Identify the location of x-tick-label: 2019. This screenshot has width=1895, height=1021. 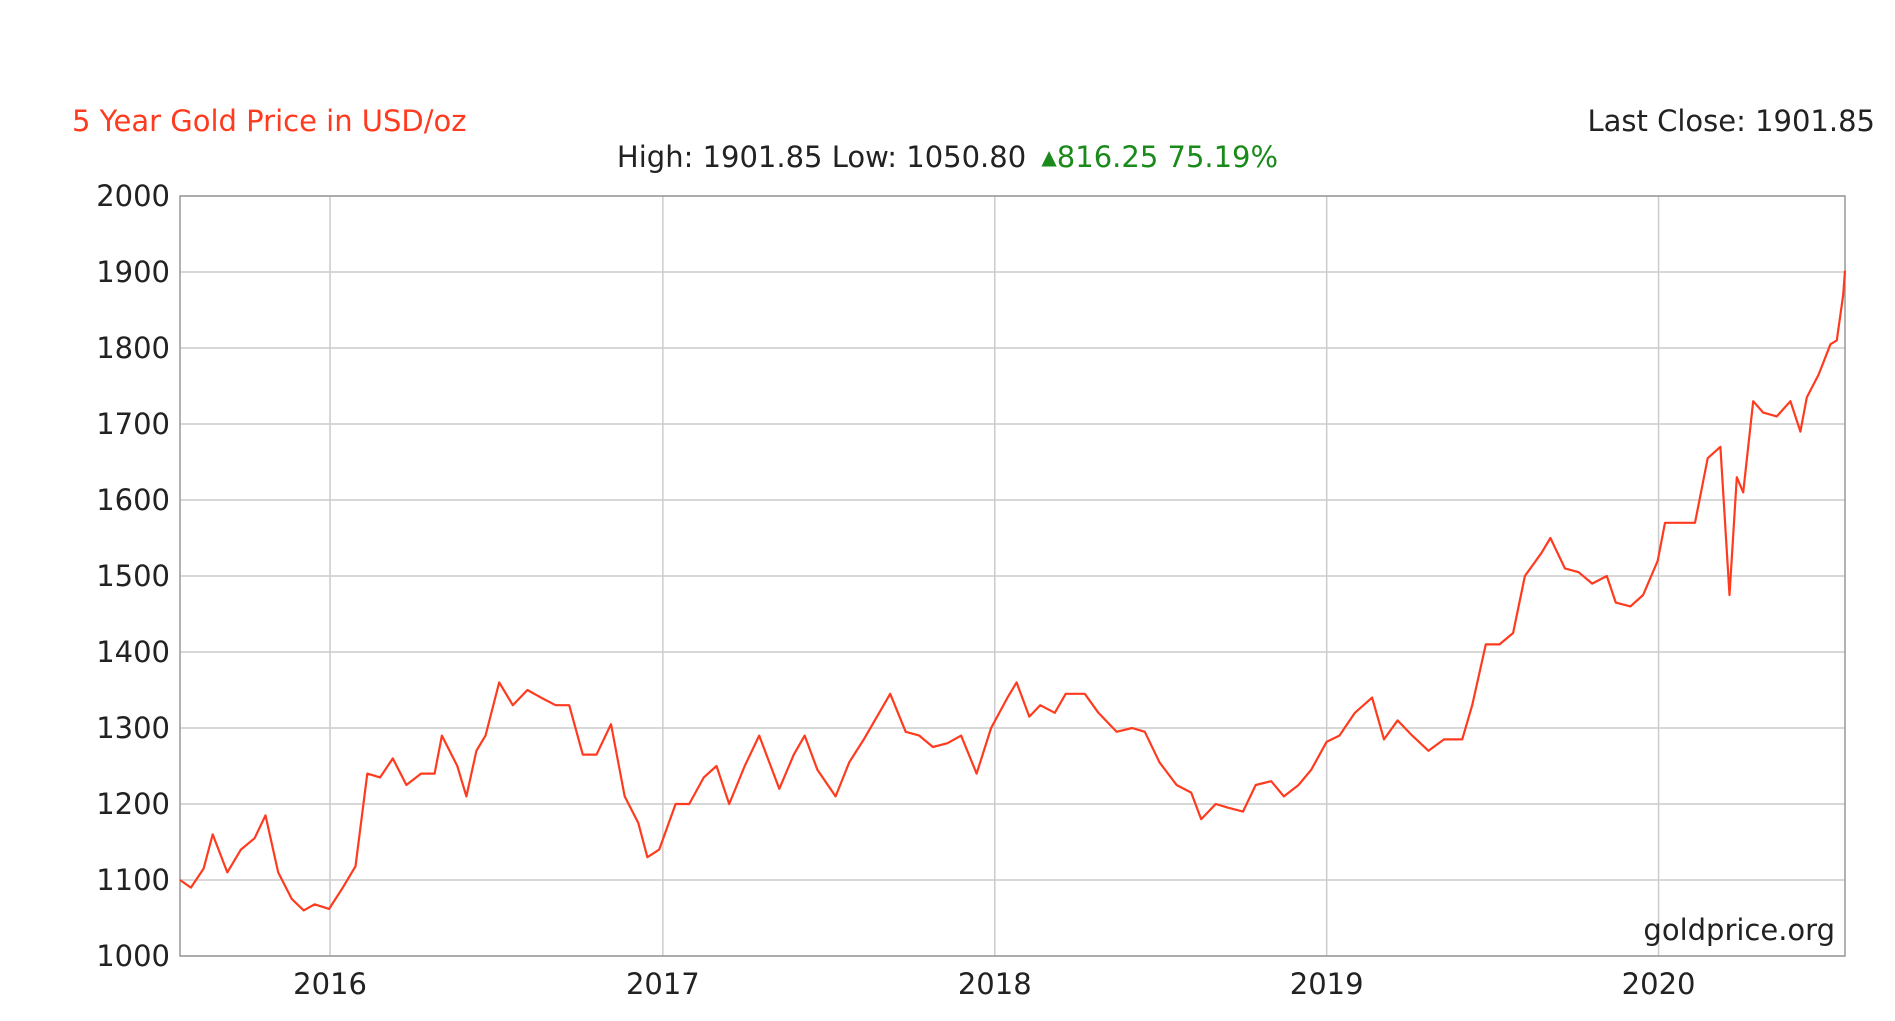
(1327, 984).